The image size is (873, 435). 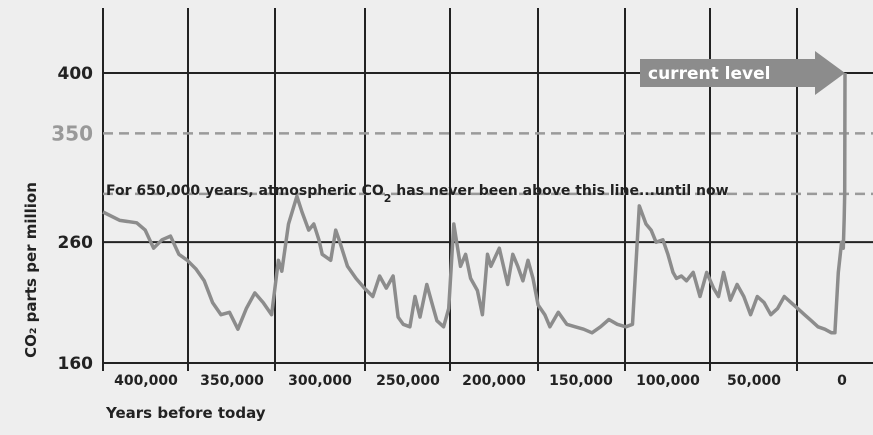 What do you see at coordinates (185, 413) in the screenshot?
I see `x-axis-title: Years before today` at bounding box center [185, 413].